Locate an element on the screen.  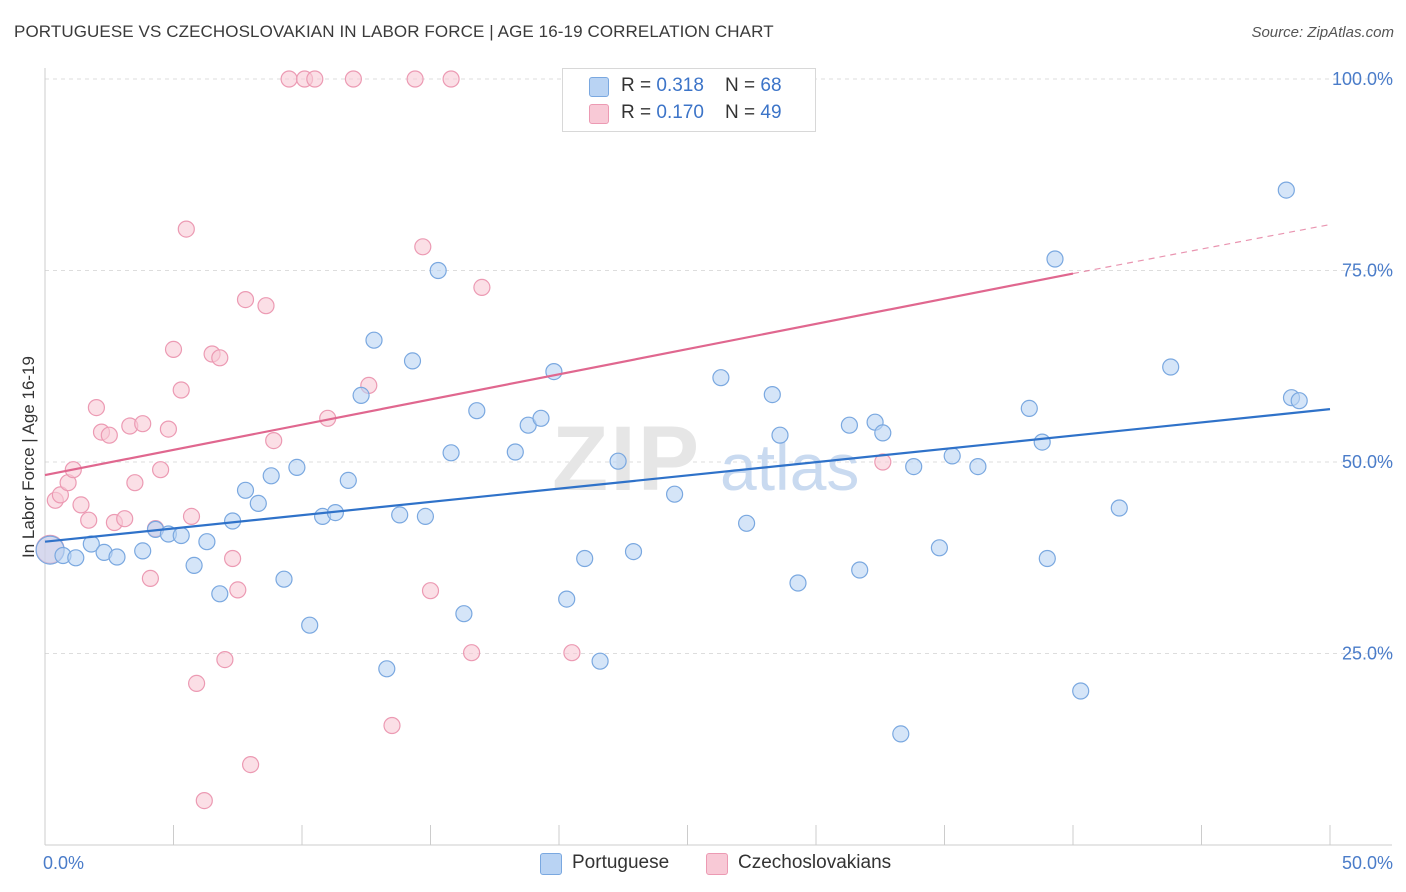
x-tick-label: 50.0% is located at coordinates (1367, 863).